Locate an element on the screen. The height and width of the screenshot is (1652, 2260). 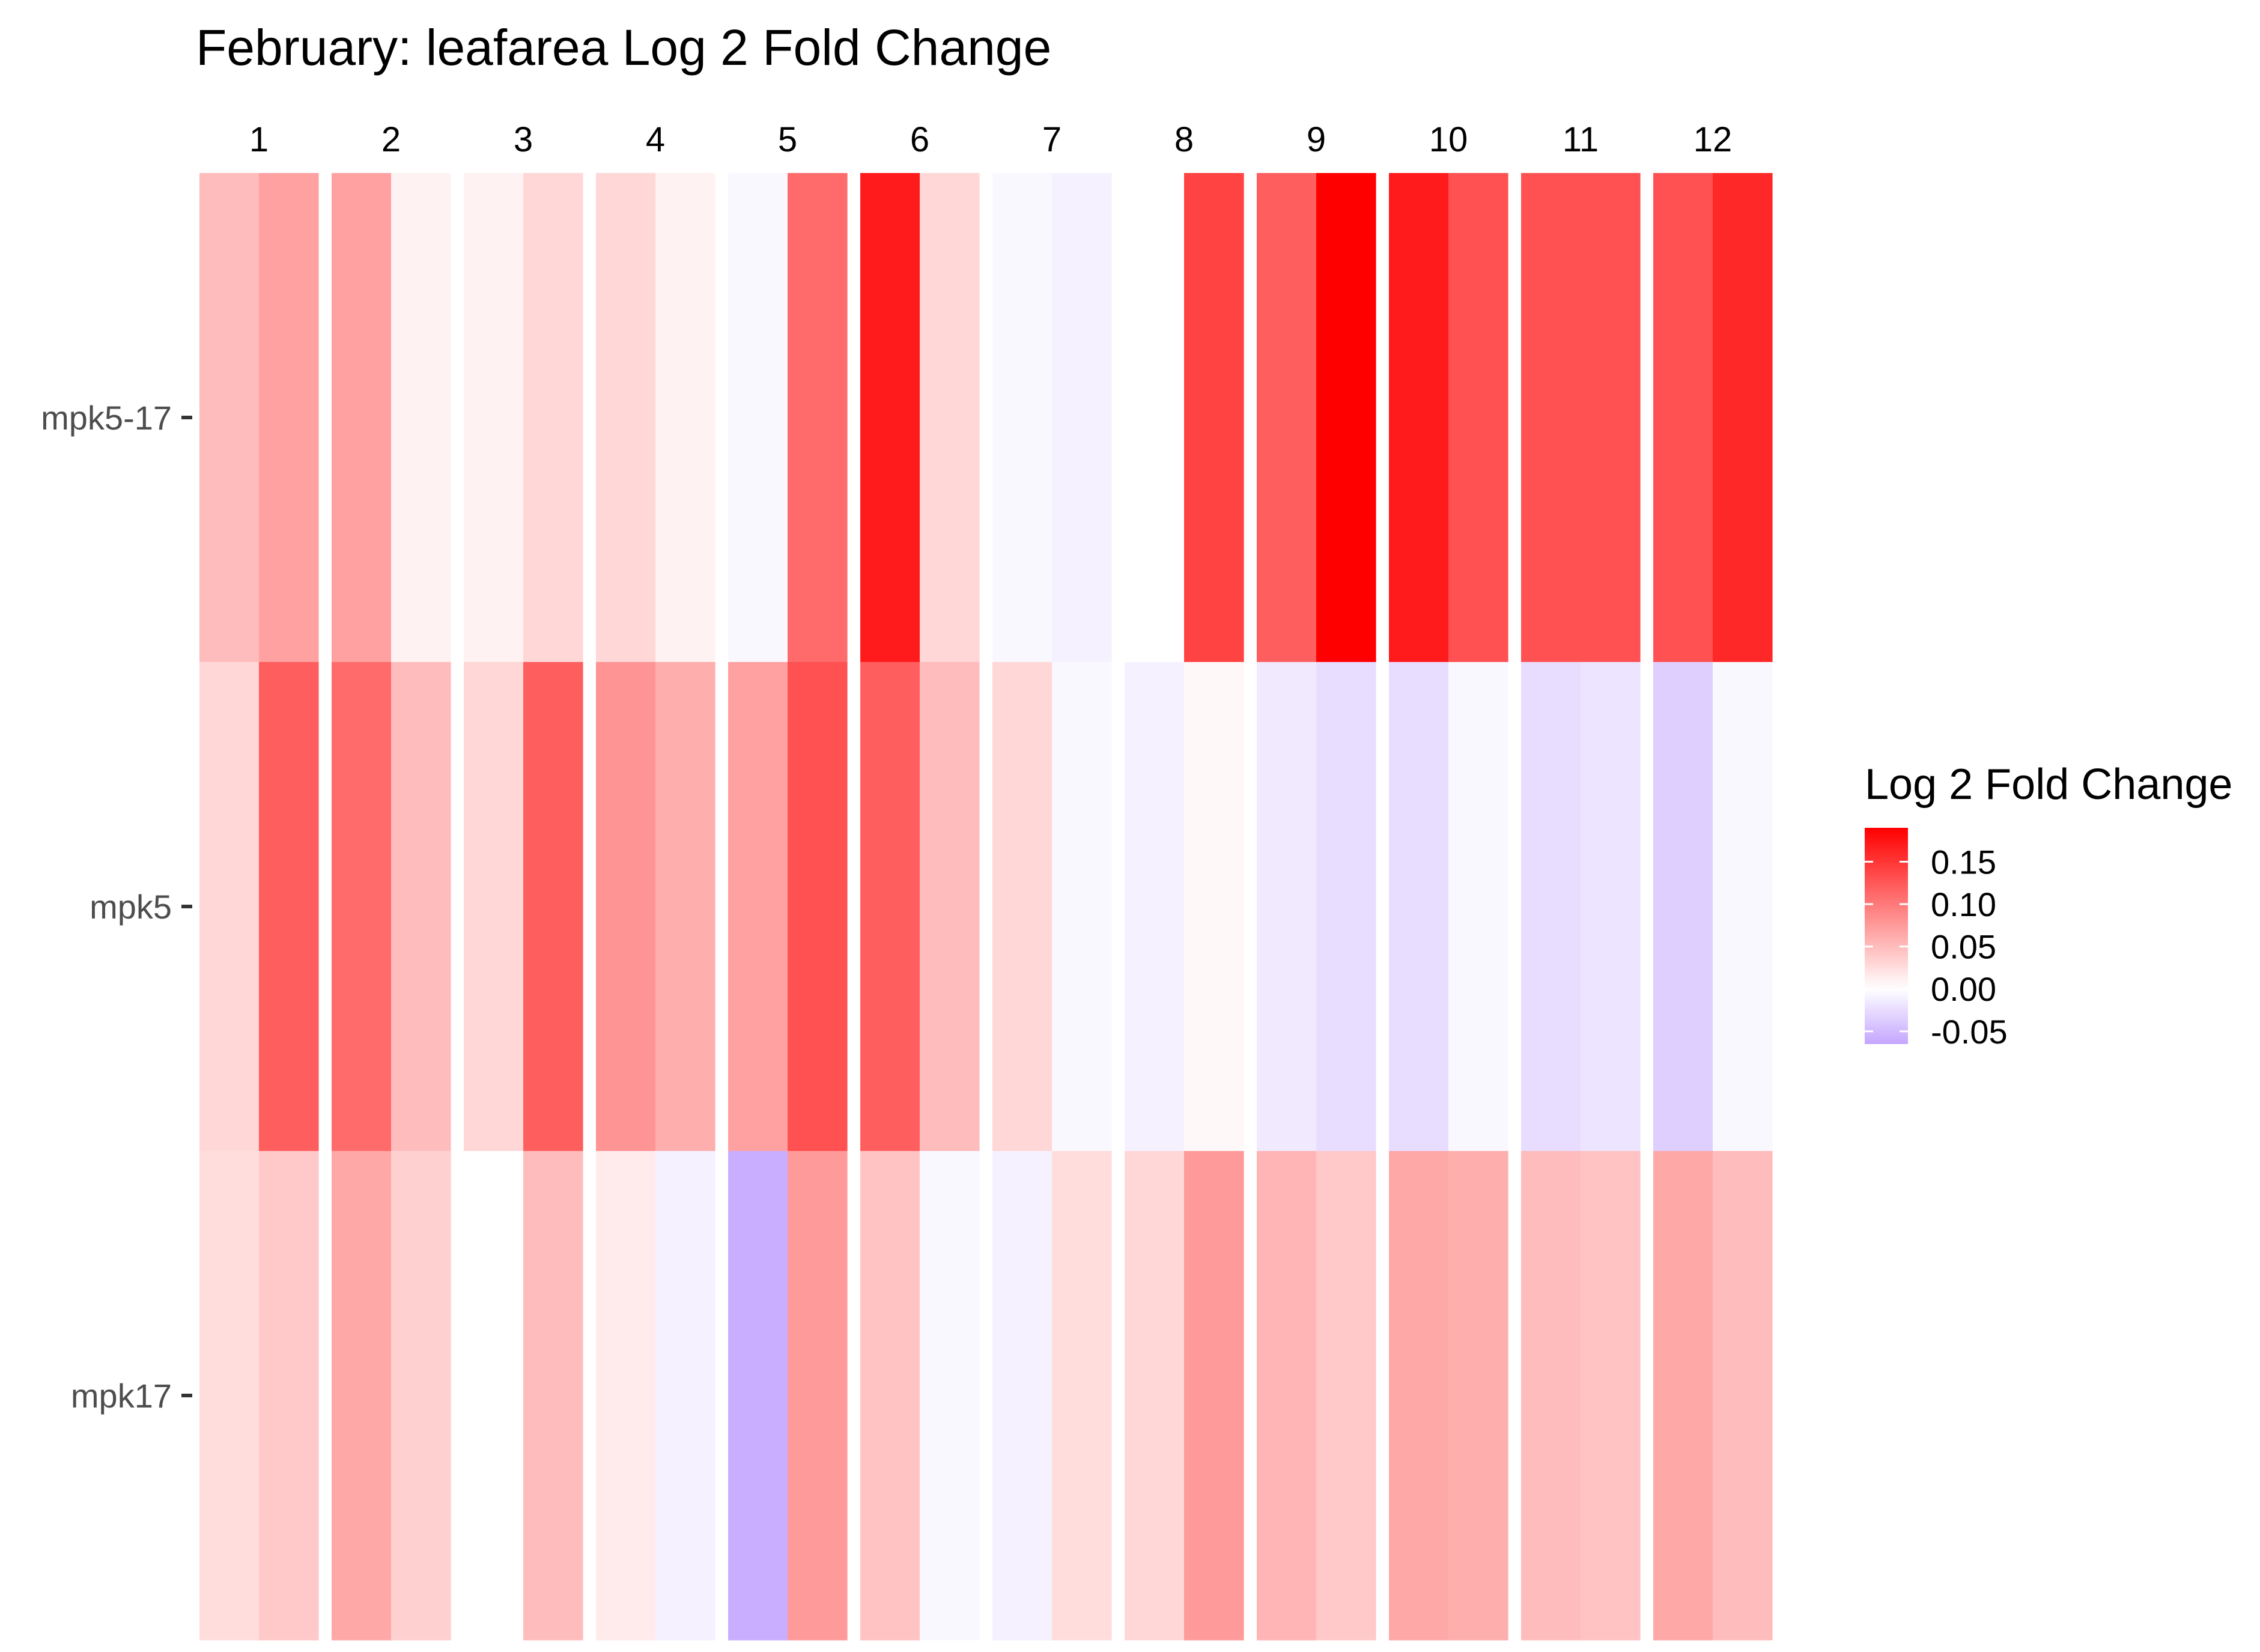
legend-tick-label: 0.15 is located at coordinates (1963, 862).